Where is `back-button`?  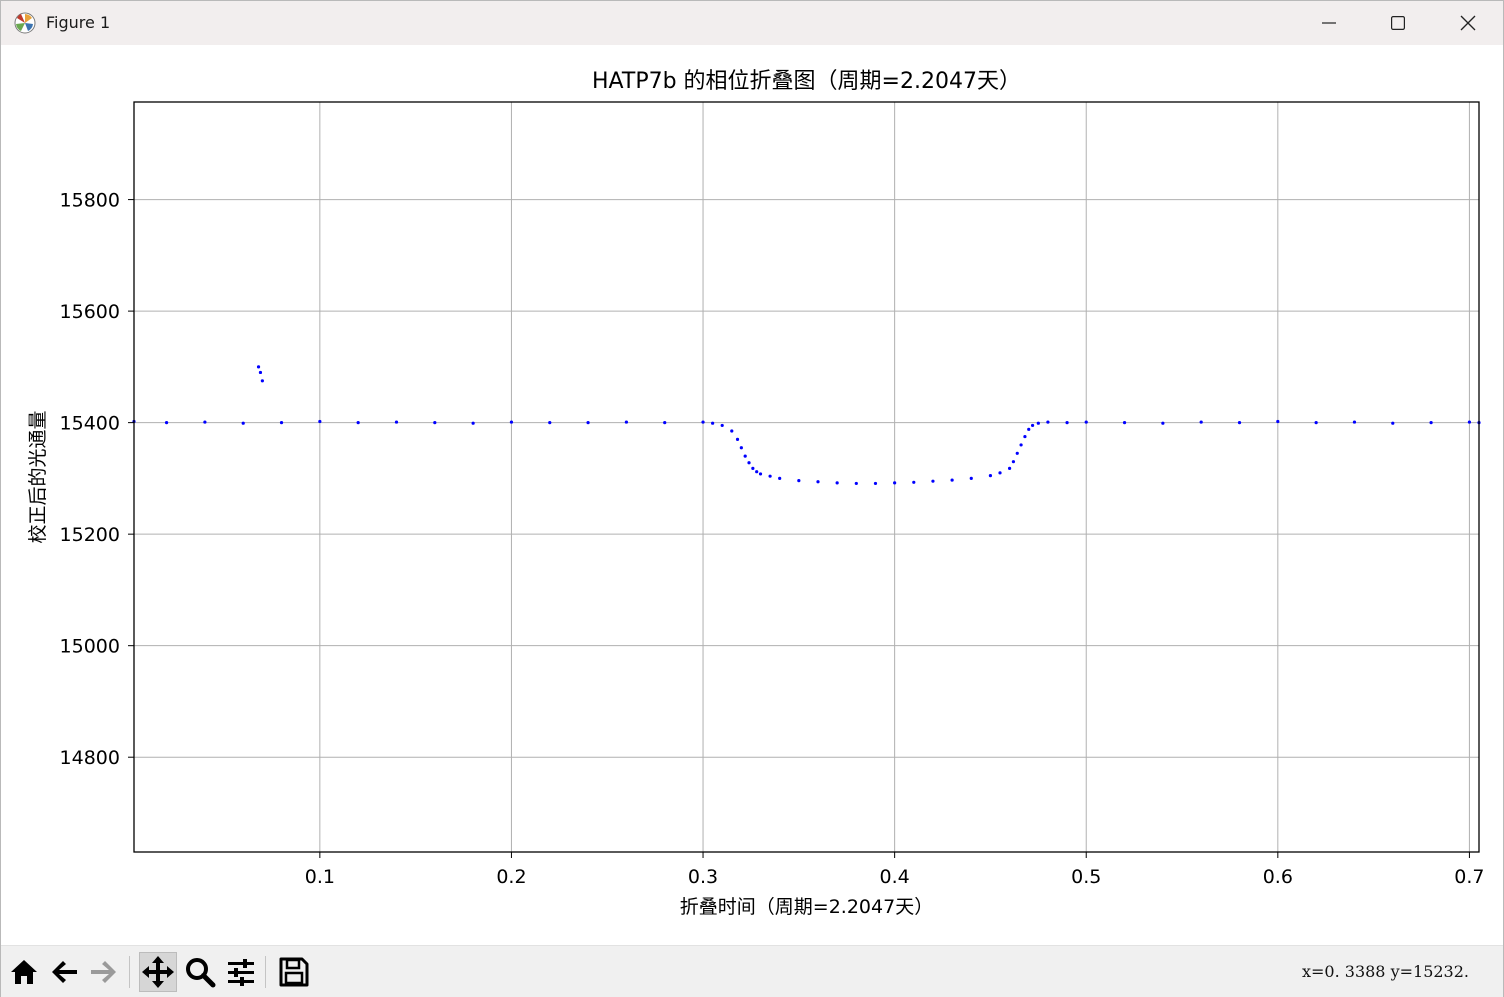
back-button is located at coordinates (64, 972).